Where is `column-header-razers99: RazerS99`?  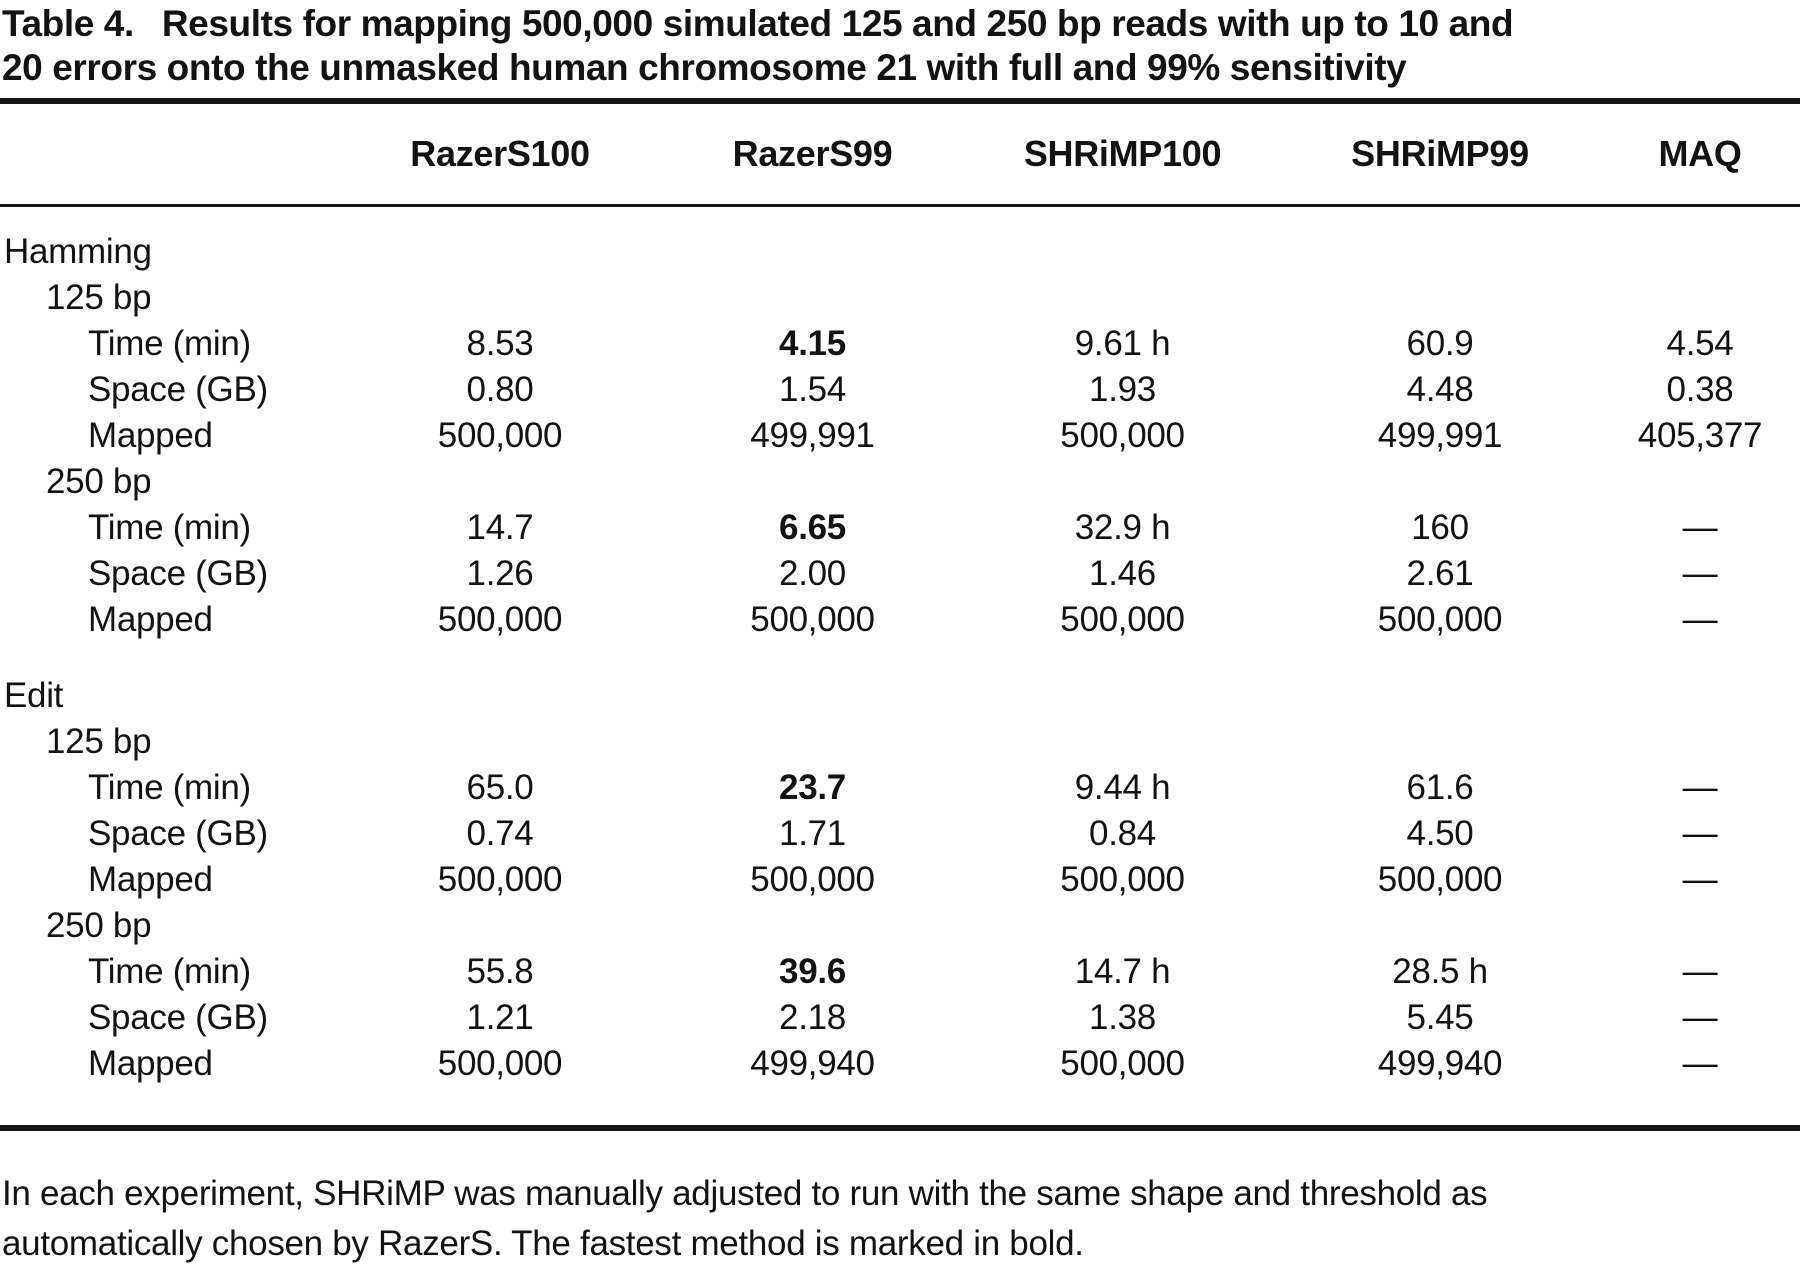
column-header-razers99: RazerS99 is located at coordinates (812, 155).